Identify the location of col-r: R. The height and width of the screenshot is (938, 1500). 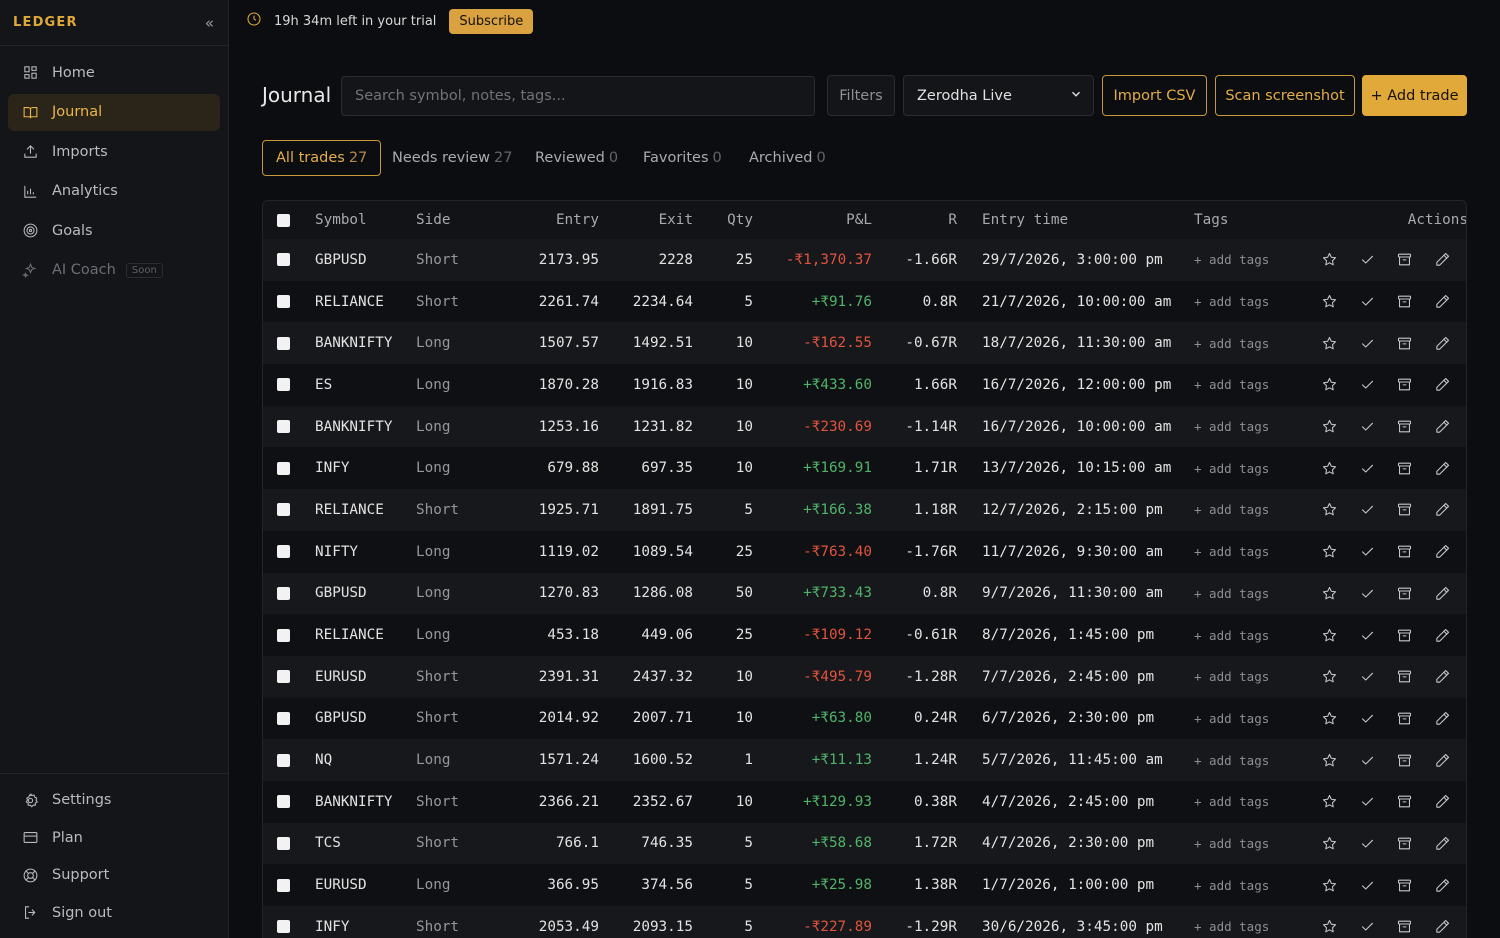
(914, 220).